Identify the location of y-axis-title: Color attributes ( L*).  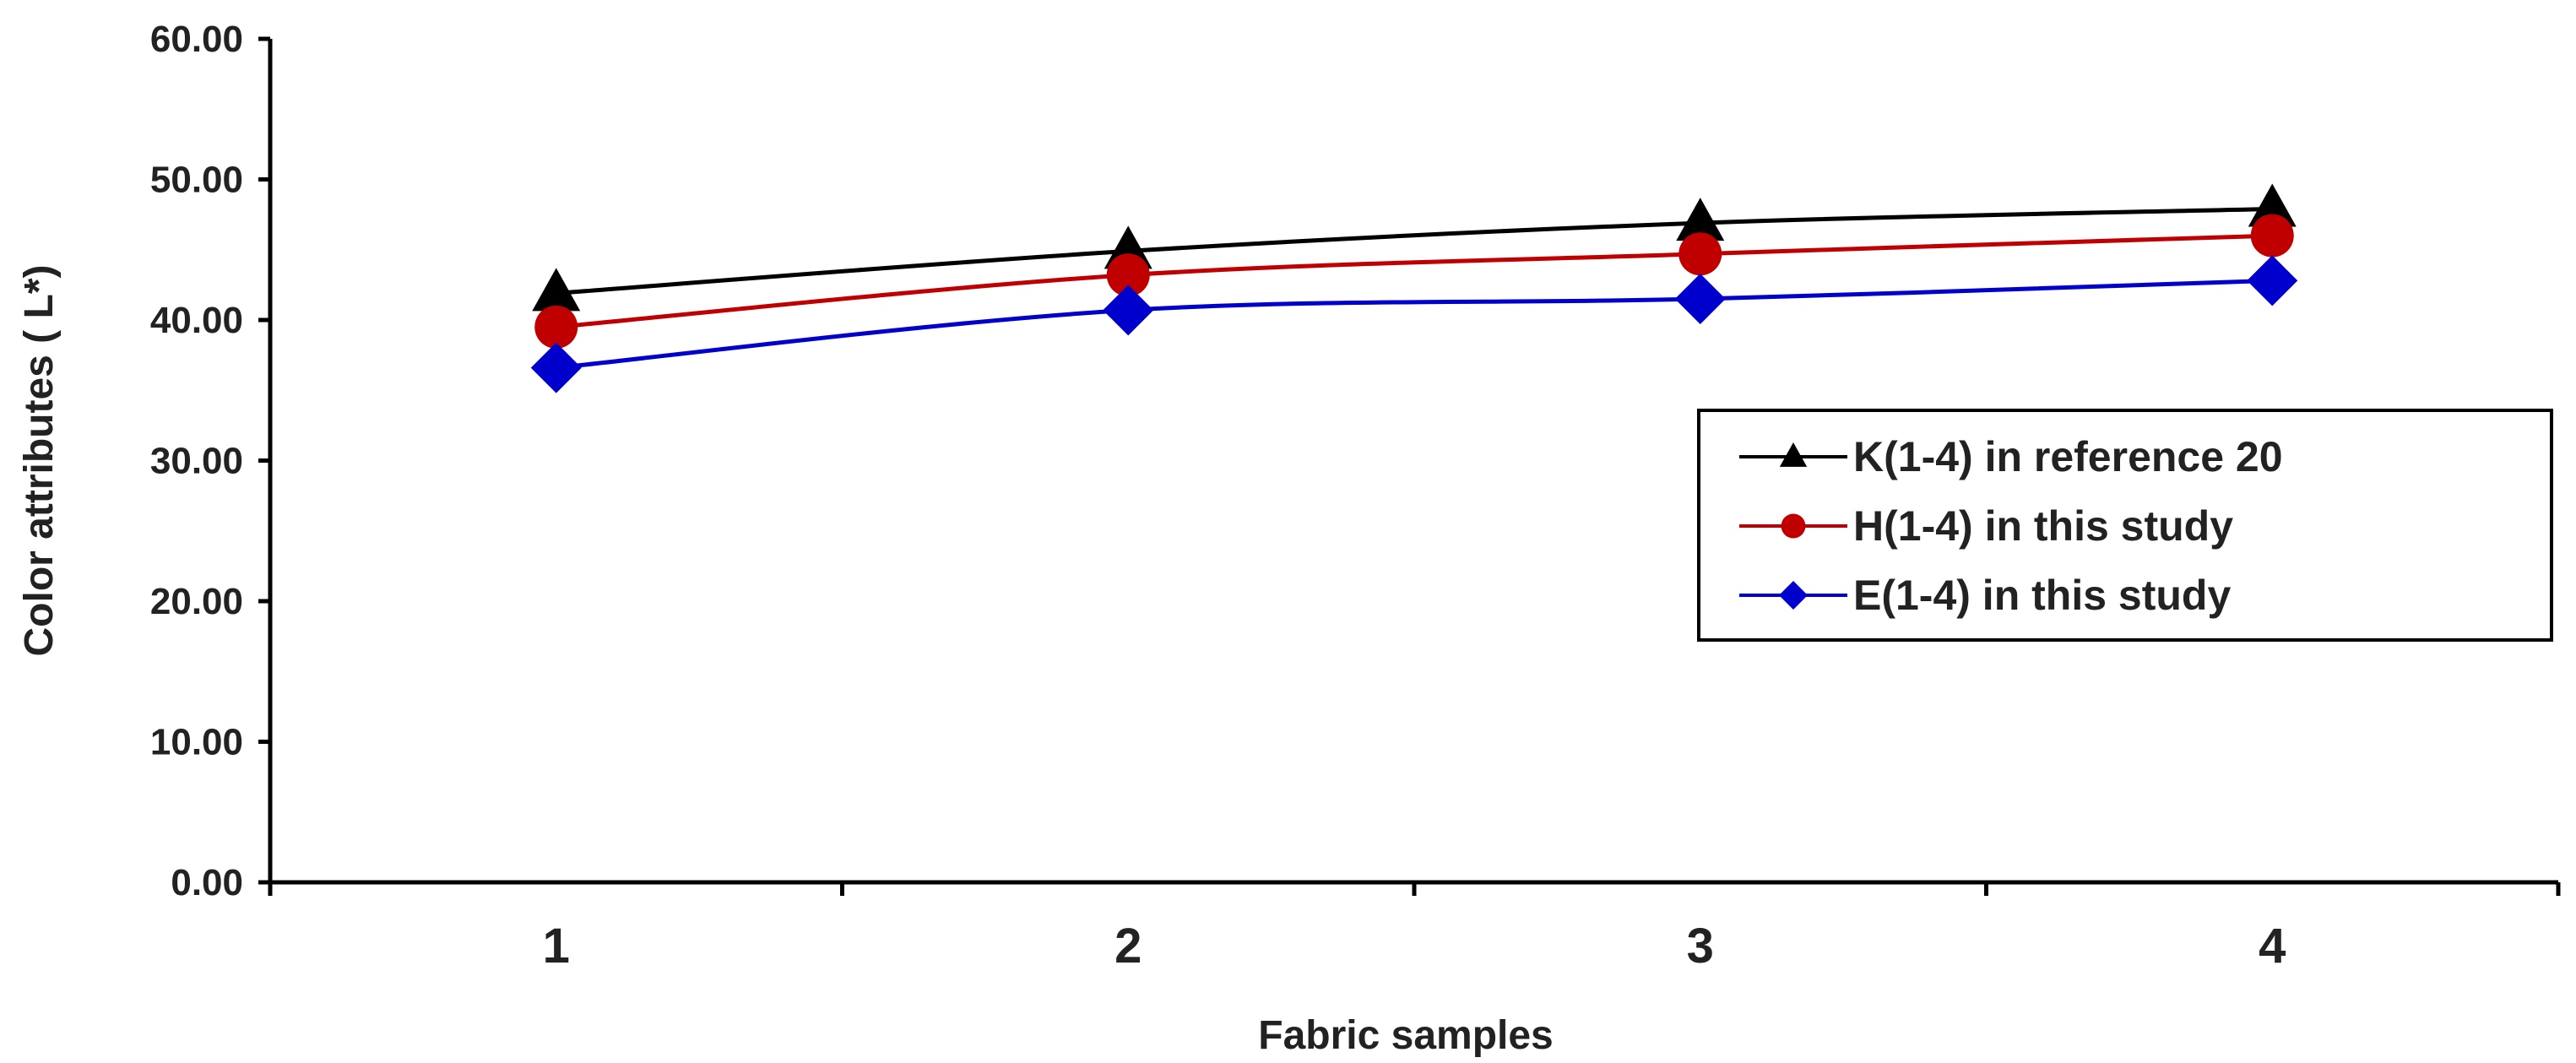
(39, 461).